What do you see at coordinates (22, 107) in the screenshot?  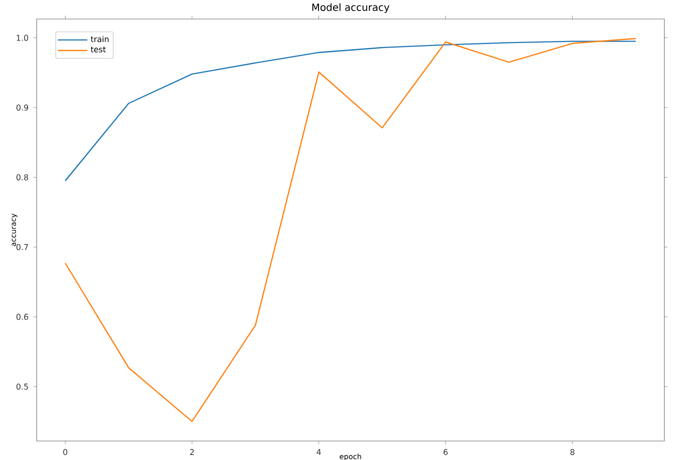 I see `y-tick-label: 0.9` at bounding box center [22, 107].